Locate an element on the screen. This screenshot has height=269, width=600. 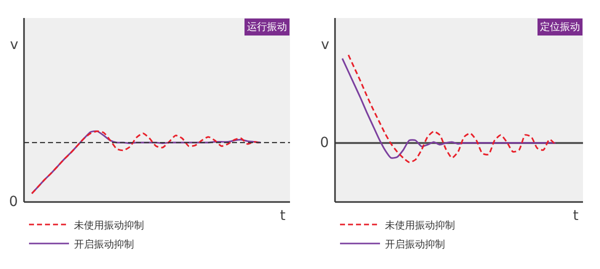
chart-title: 定位振动 is located at coordinates (560, 27).